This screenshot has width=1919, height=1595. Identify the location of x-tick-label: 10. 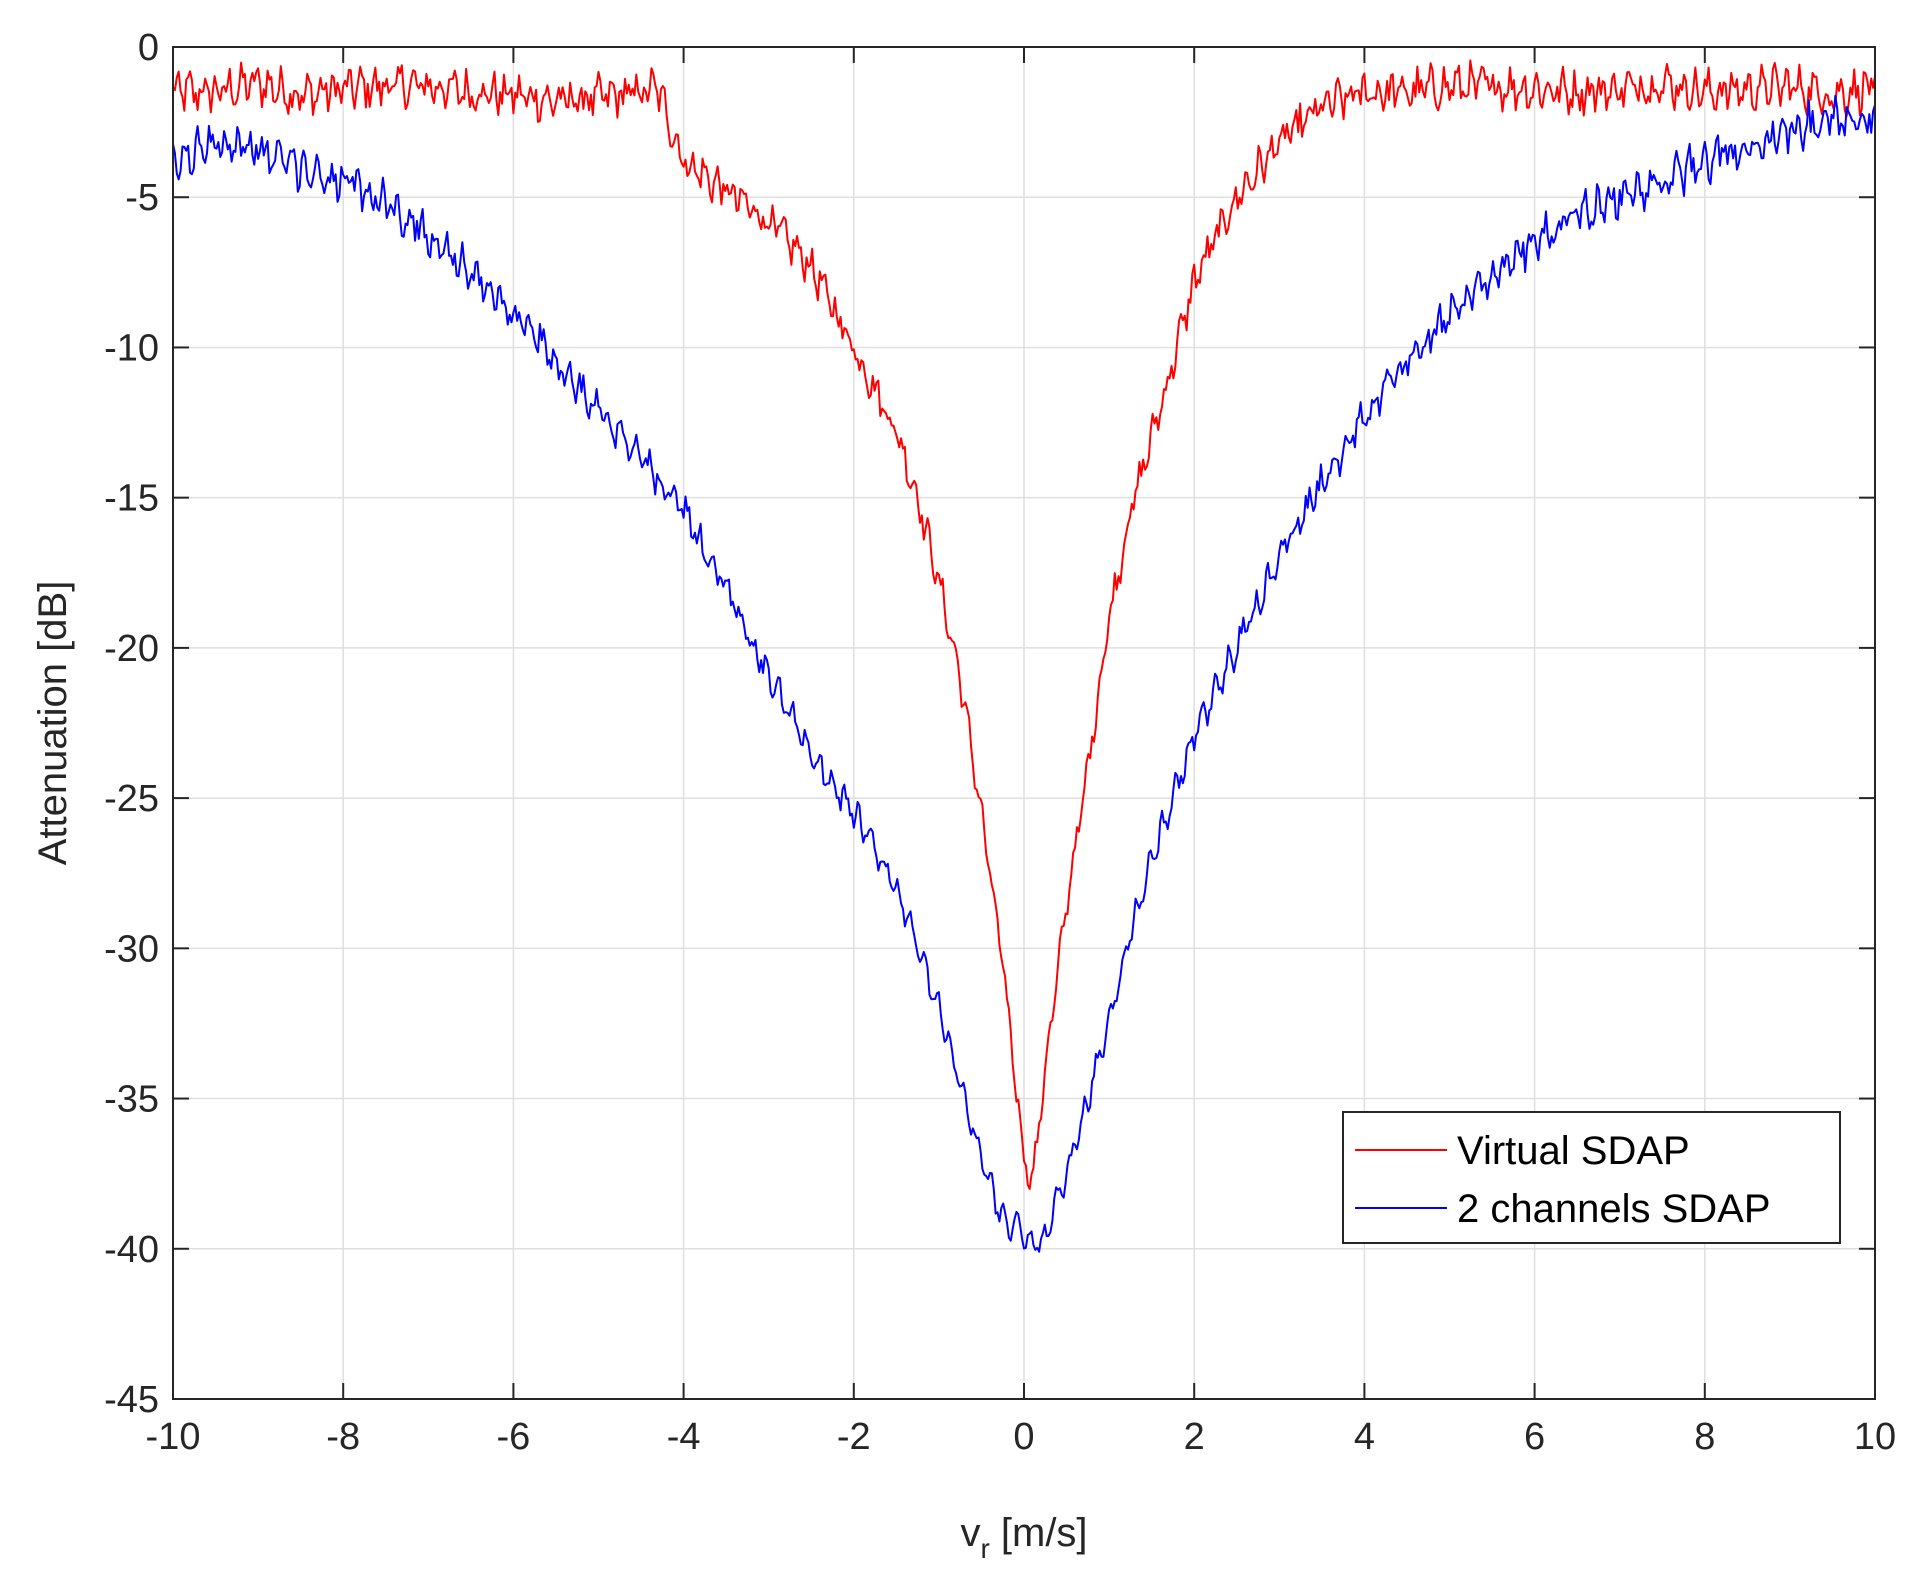
(1875, 1437).